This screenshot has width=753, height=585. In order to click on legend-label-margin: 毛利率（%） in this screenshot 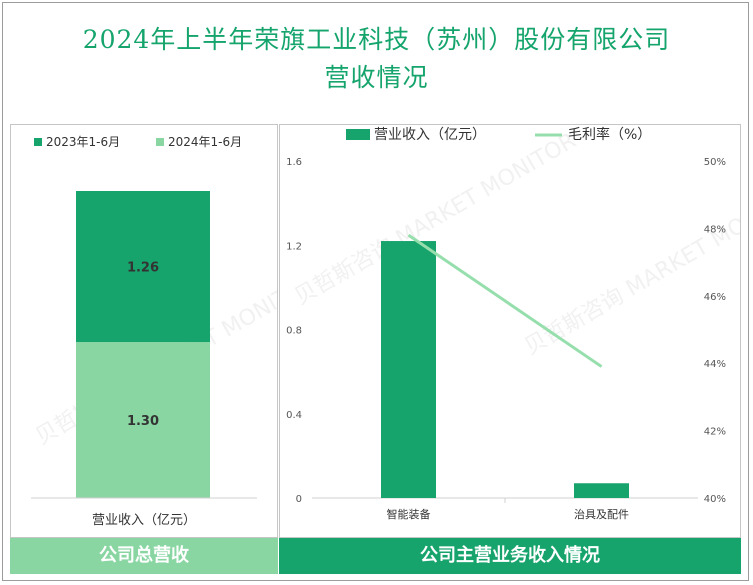, I will do `click(609, 134)`.